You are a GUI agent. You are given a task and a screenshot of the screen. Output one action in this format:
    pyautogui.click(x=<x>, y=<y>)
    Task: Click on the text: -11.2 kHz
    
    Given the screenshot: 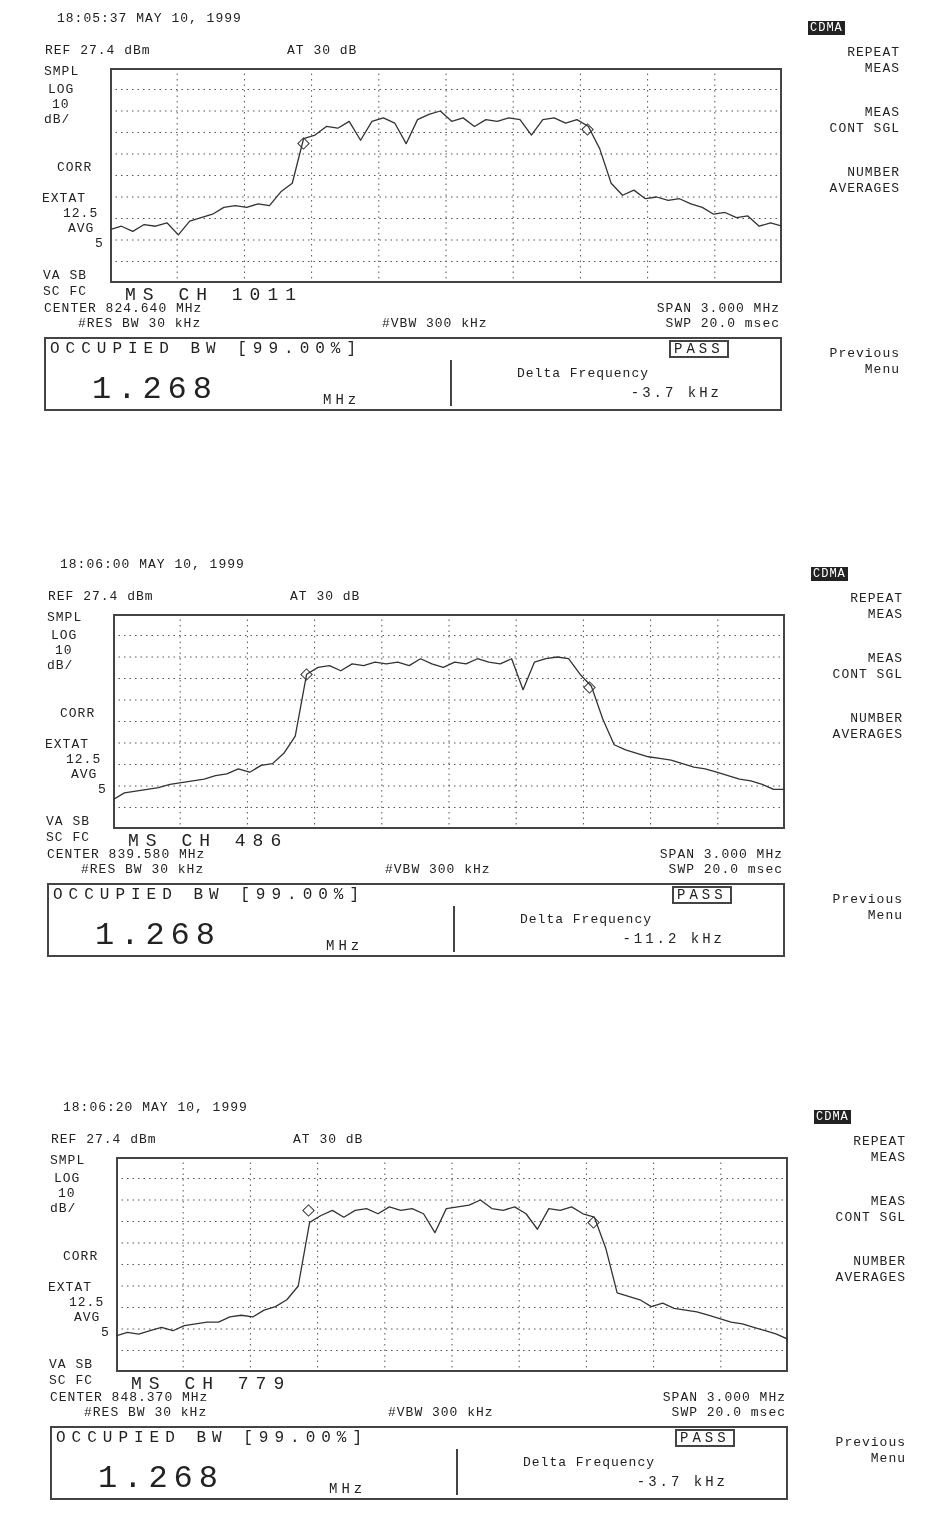 What is the action you would take?
    pyautogui.click(x=673, y=939)
    